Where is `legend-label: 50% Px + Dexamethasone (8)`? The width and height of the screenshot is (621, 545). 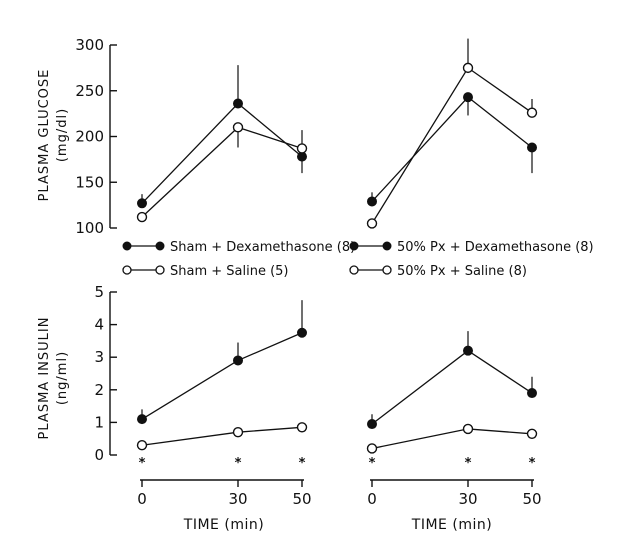
legend-label: 50% Px + Dexamethasone (8) is located at coordinates (495, 247).